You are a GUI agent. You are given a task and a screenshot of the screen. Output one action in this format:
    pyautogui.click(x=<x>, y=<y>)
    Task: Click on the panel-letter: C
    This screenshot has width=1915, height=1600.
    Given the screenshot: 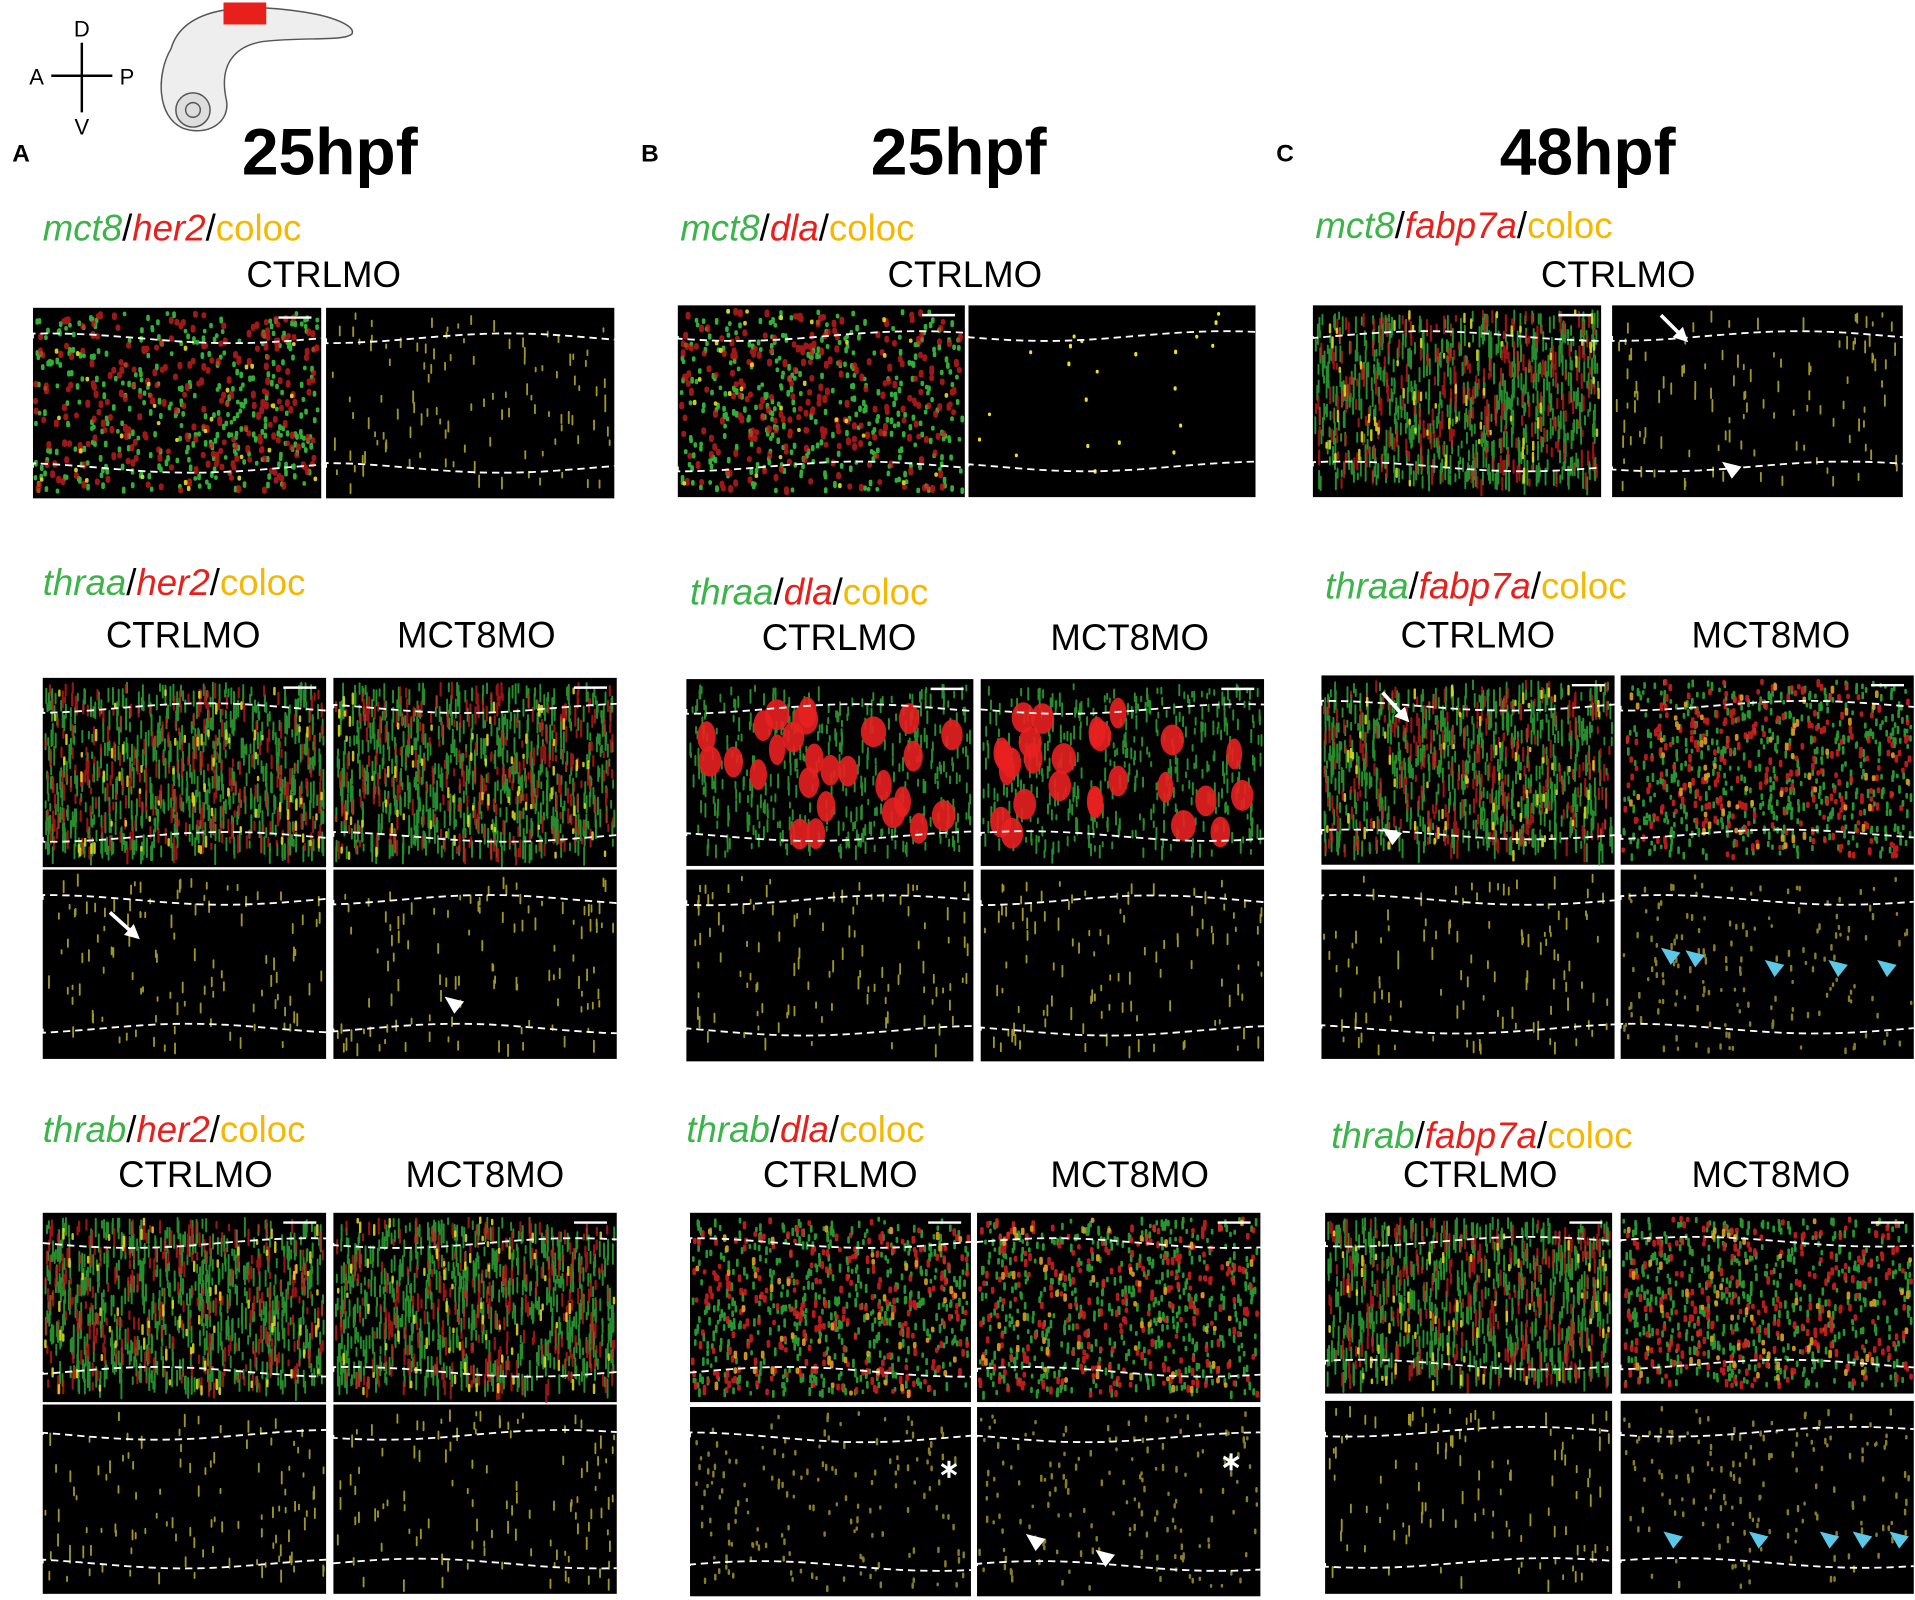 What is the action you would take?
    pyautogui.click(x=1285, y=153)
    